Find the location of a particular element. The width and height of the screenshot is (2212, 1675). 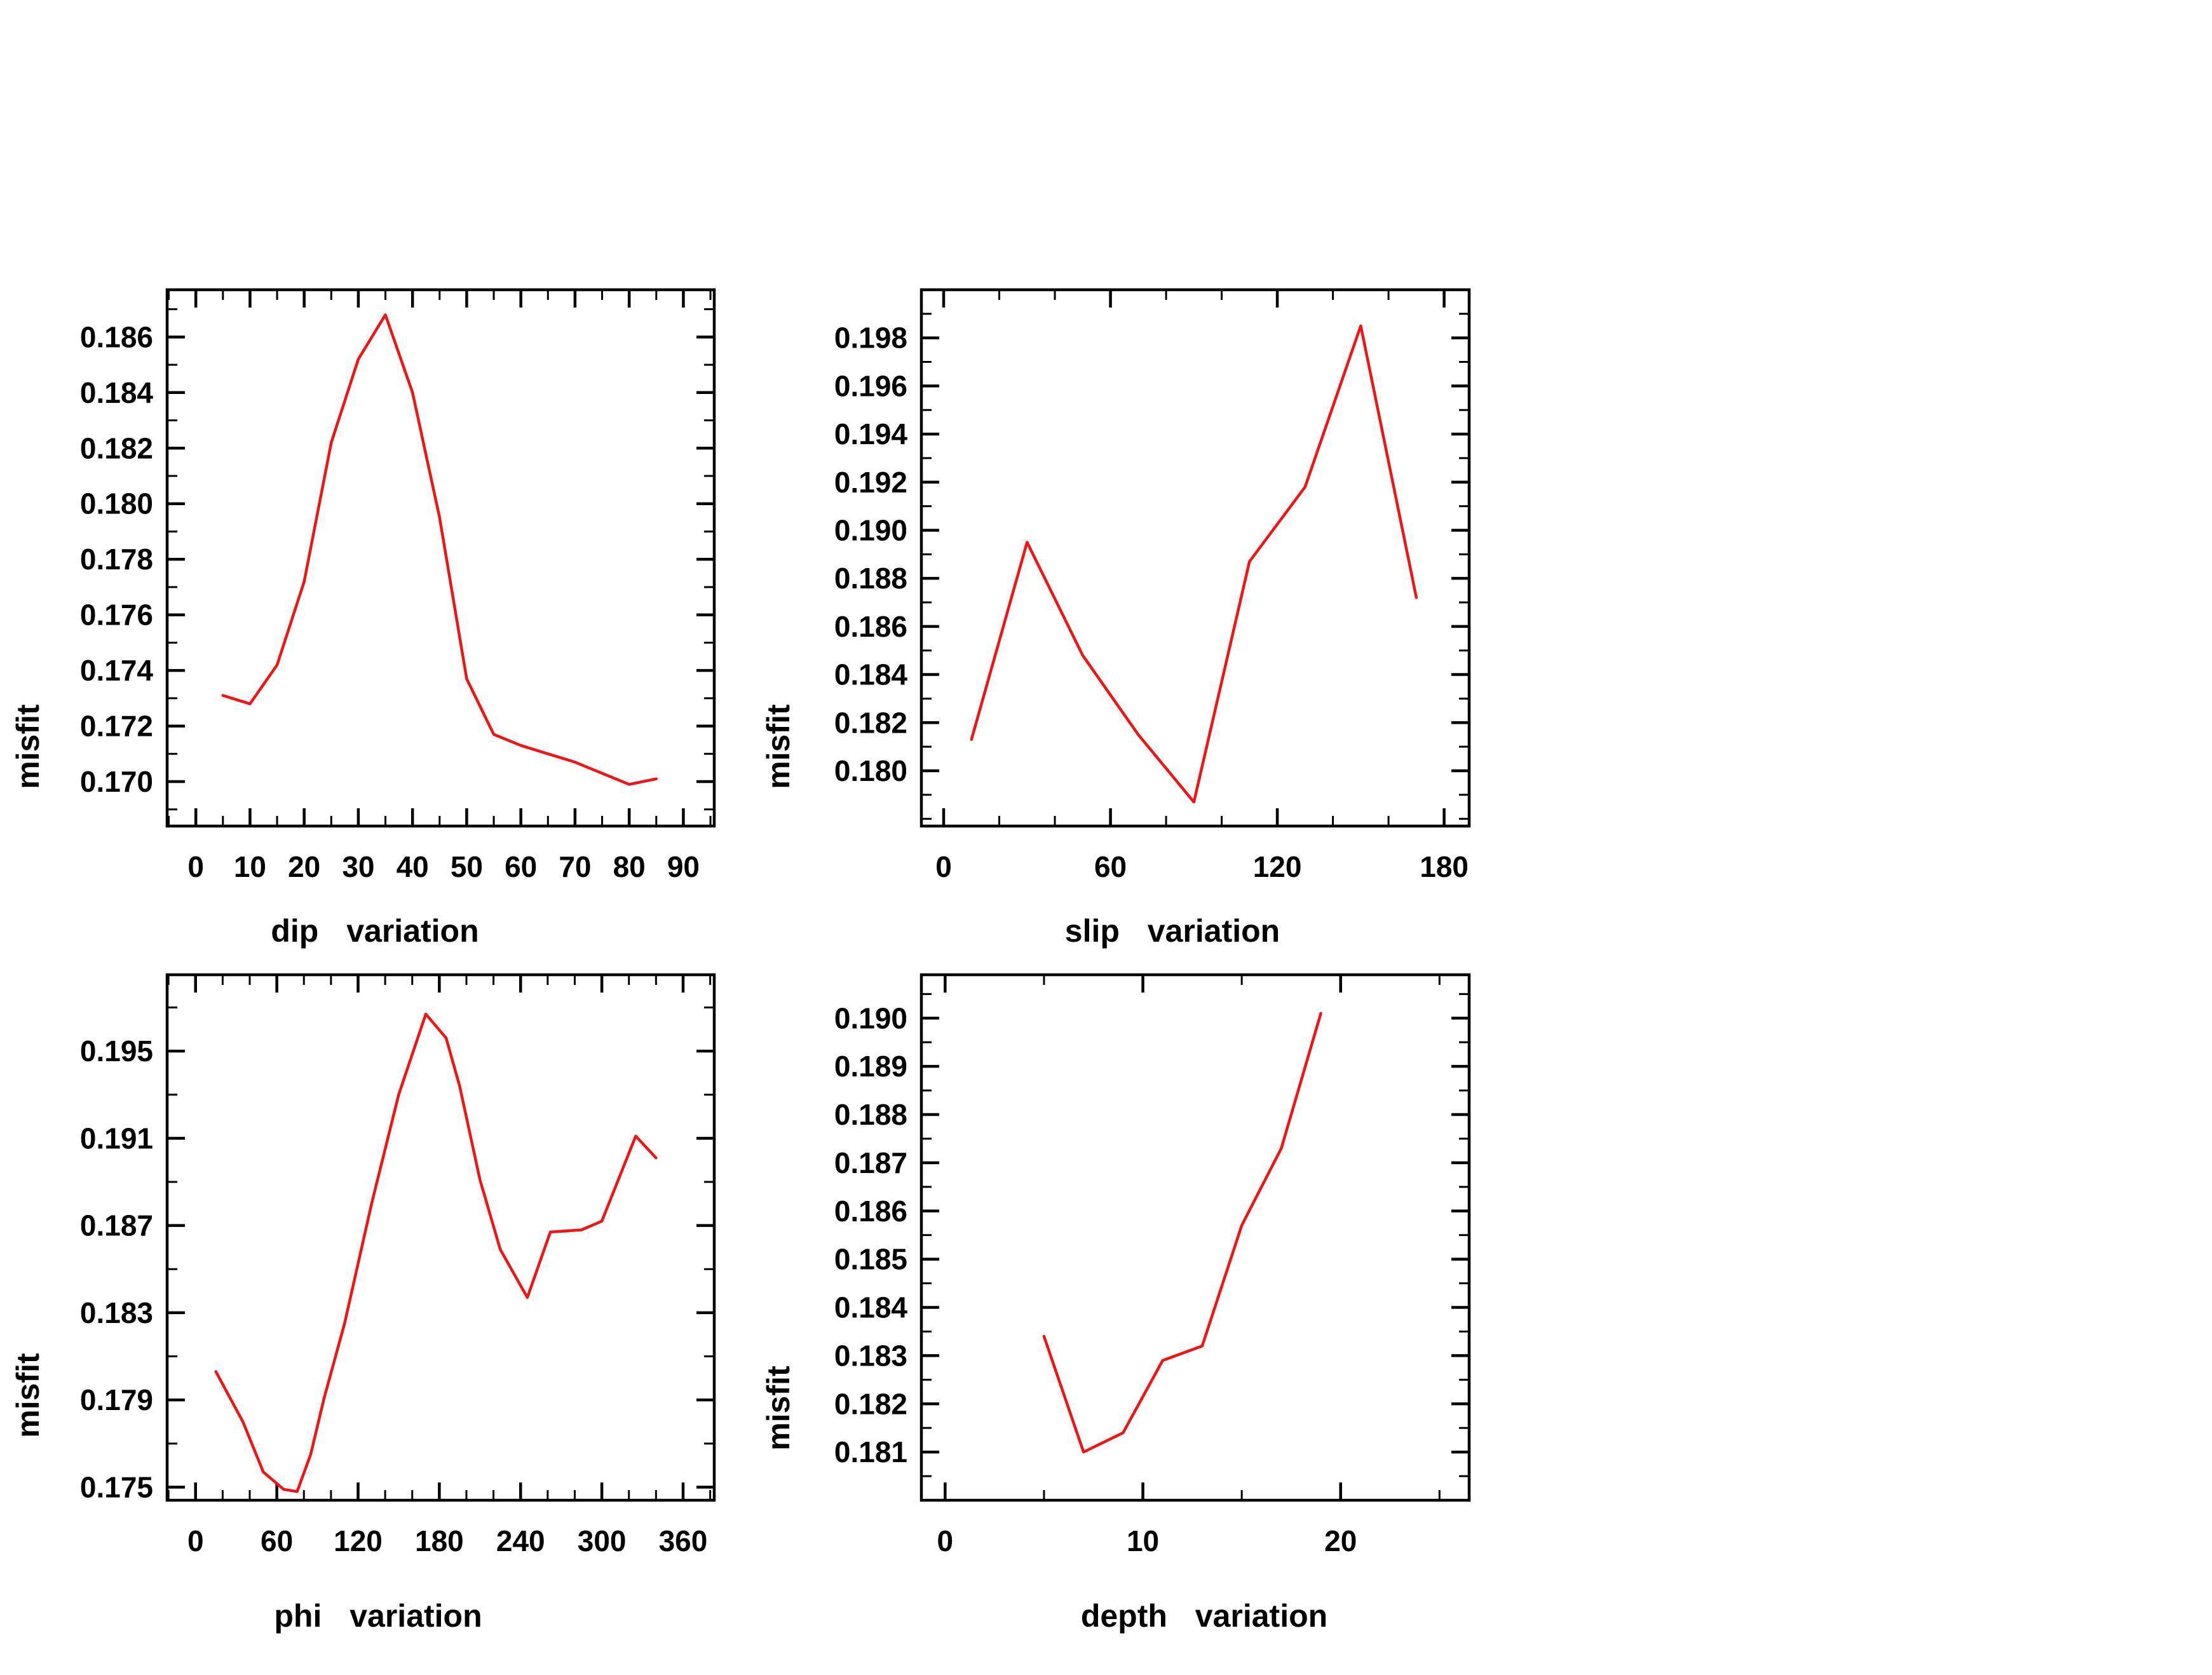

y-tick-label: 0.176 is located at coordinates (116, 615).